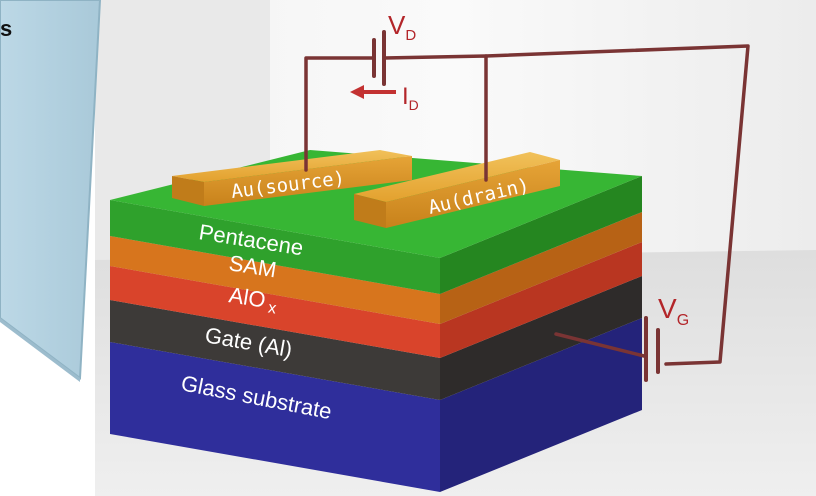 The image size is (816, 496). Describe the element at coordinates (6, 28) in the screenshot. I see `side-panel-text: s` at that location.